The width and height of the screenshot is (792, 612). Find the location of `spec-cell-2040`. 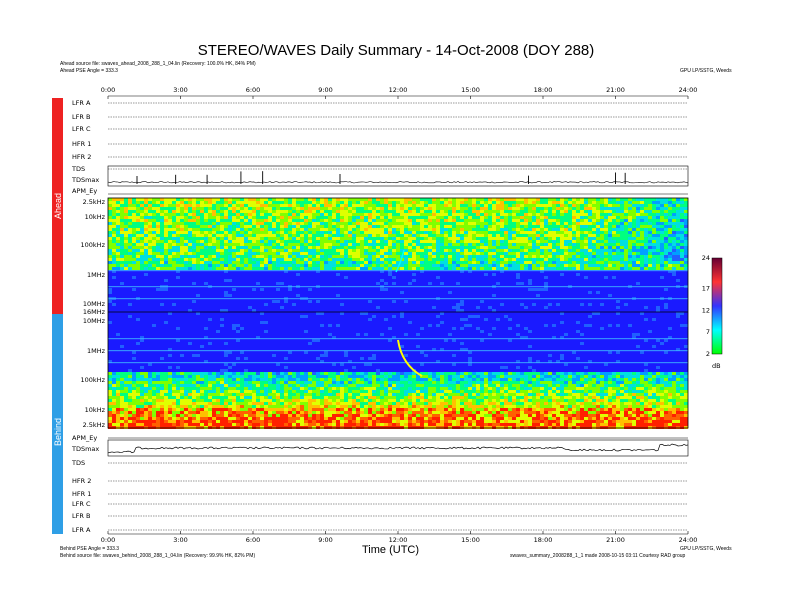

spec-cell-2040 is located at coordinates (150, 241).